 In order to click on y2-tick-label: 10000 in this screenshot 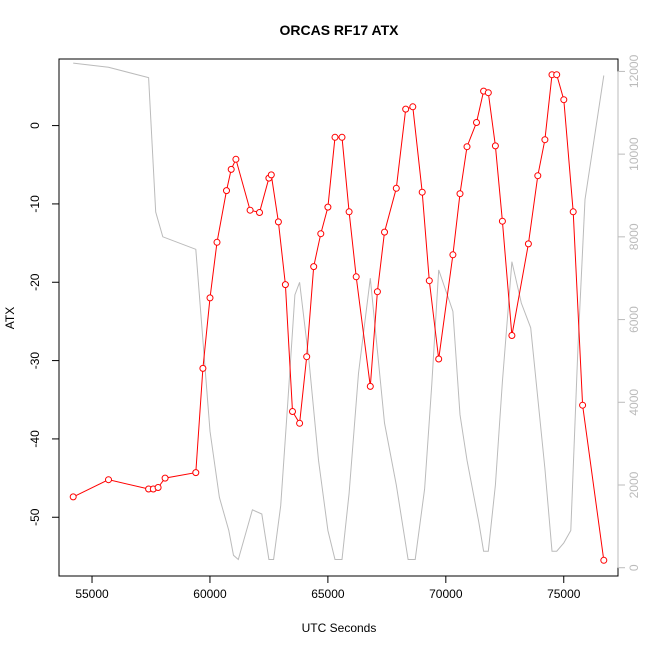, I will do `click(634, 154)`.